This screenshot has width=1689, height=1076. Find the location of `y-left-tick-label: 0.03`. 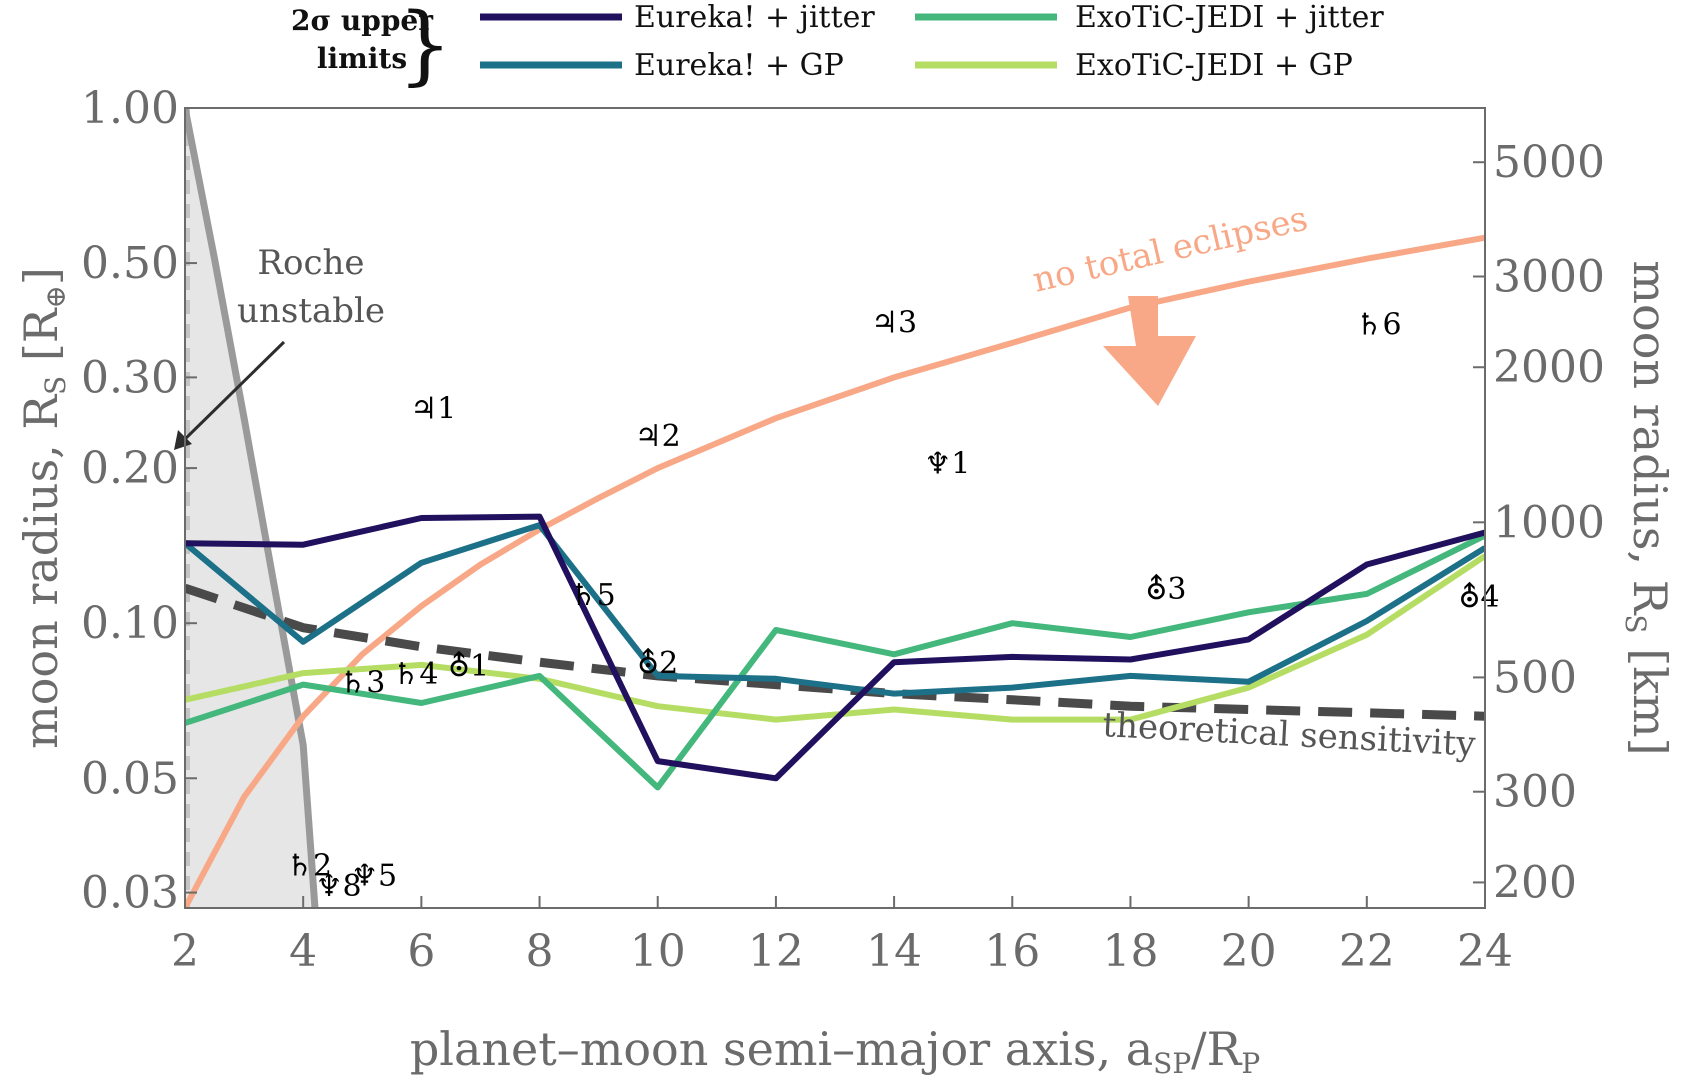

y-left-tick-label: 0.03 is located at coordinates (130, 893).